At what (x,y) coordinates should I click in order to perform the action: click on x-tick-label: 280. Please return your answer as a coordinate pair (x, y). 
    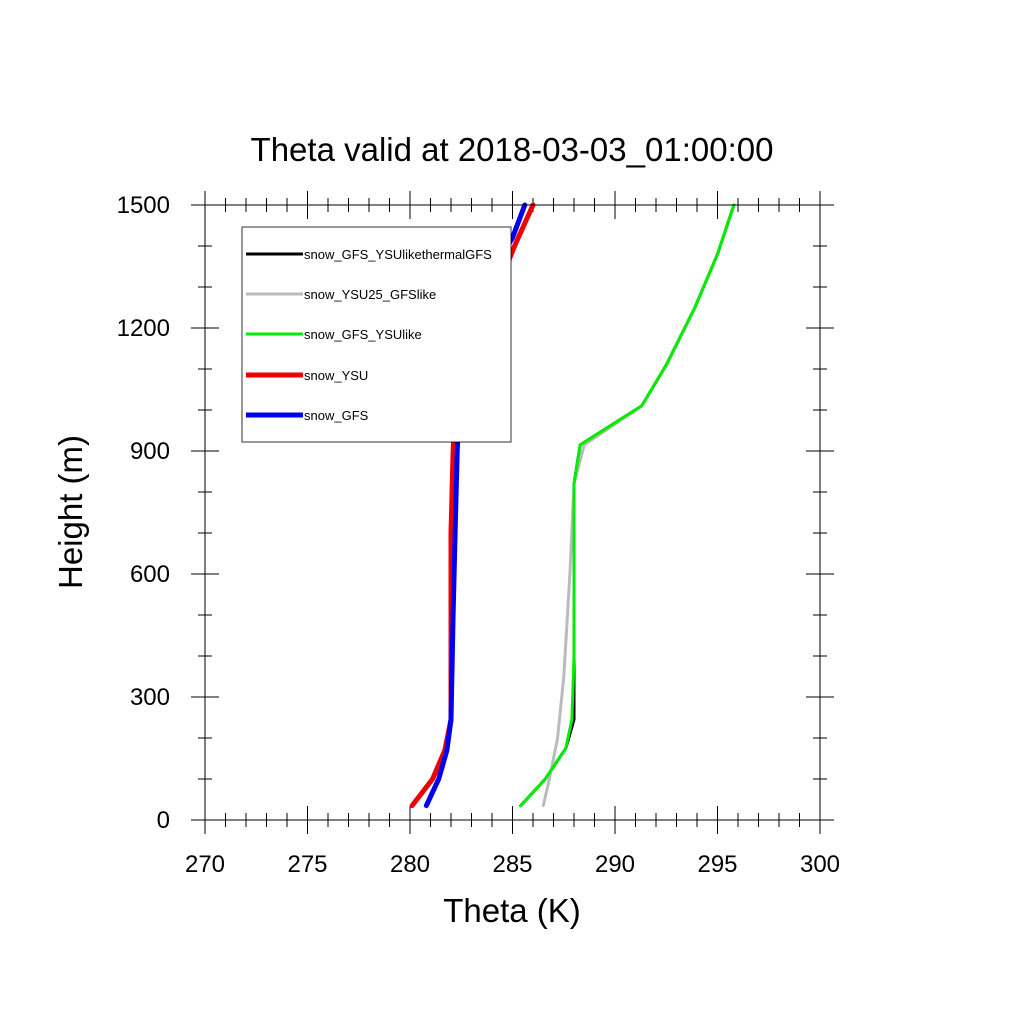
    Looking at the image, I should click on (410, 864).